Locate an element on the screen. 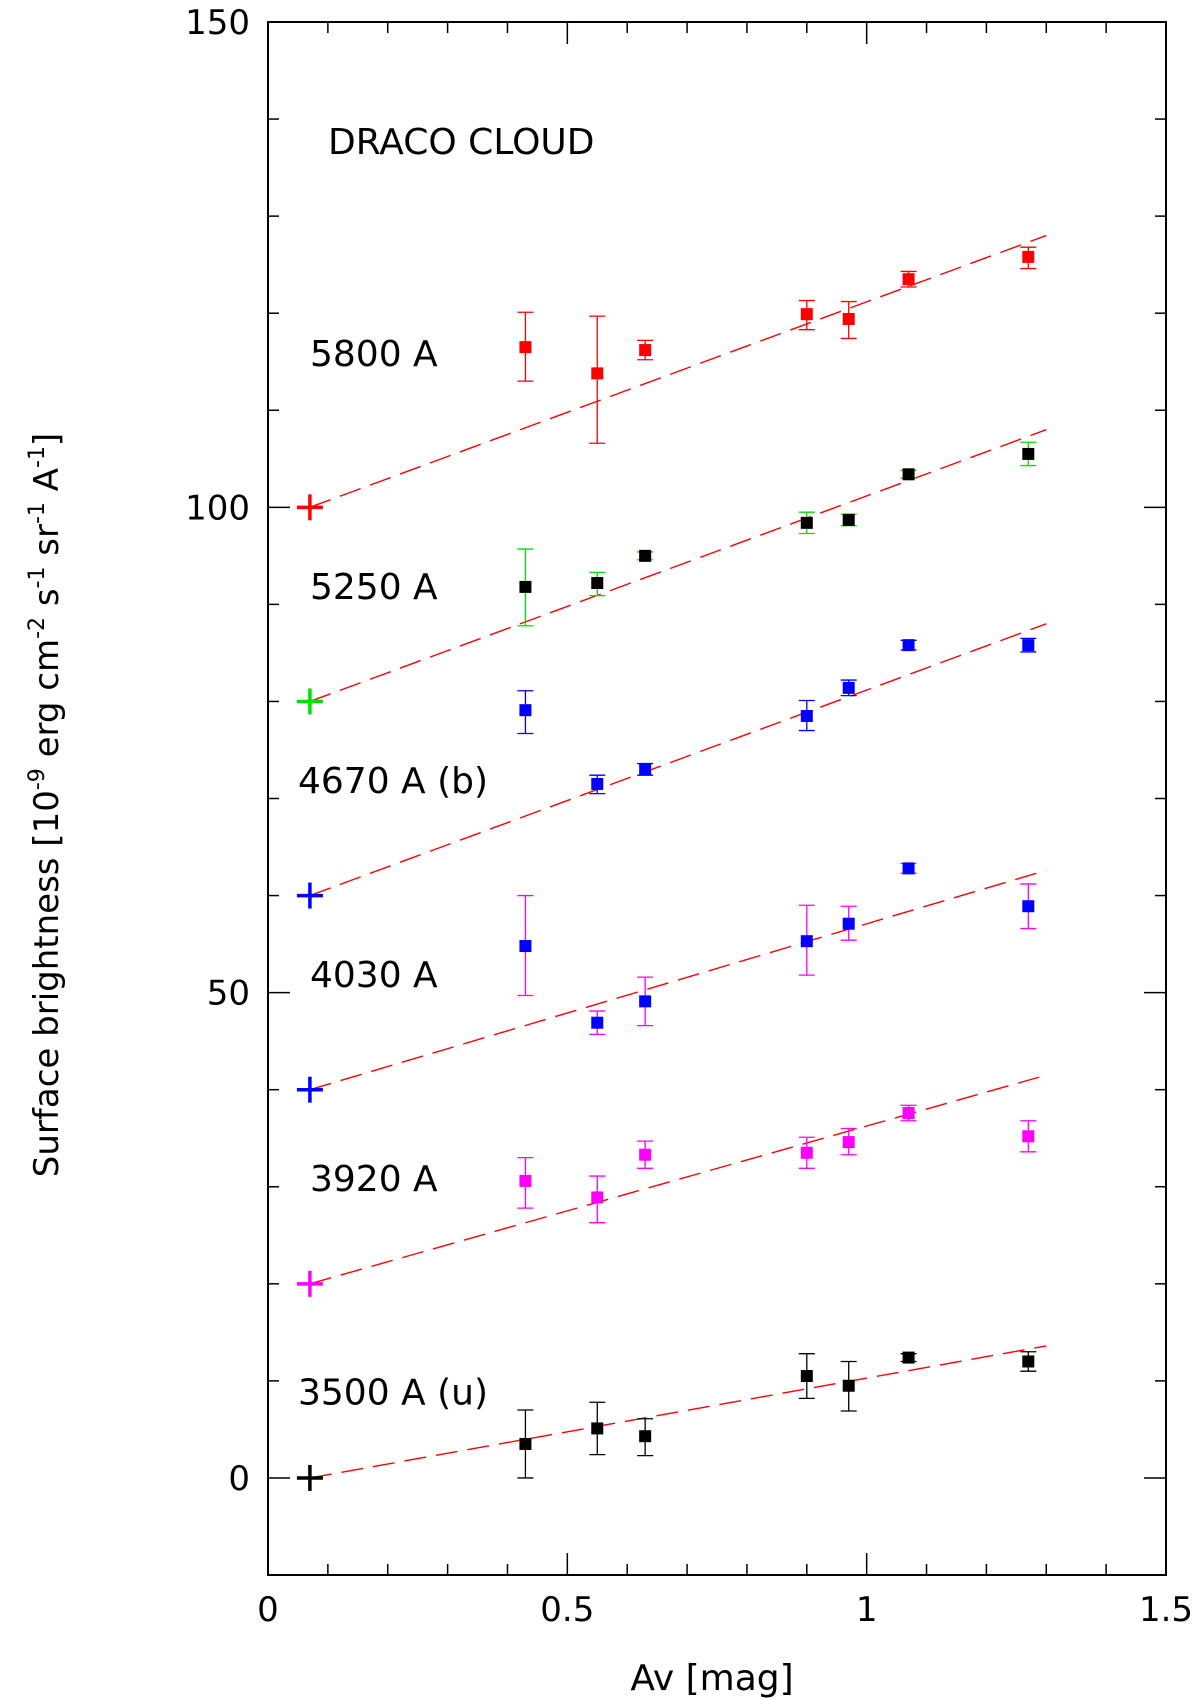 This screenshot has height=1699, width=1200. x-tick-label: 1 is located at coordinates (867, 1610).